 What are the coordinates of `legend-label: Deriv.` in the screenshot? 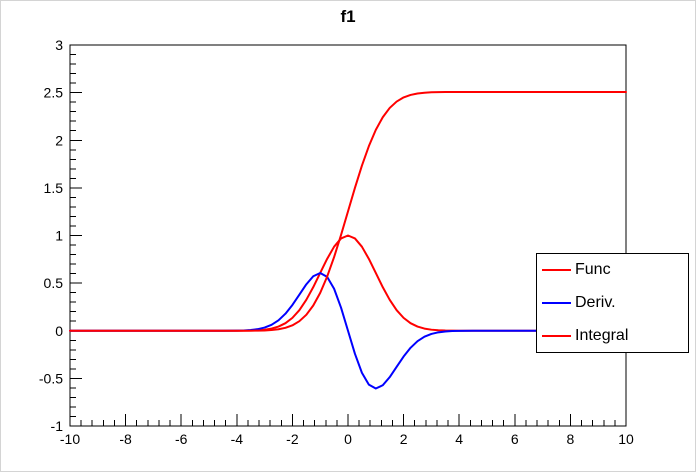 It's located at (595, 302).